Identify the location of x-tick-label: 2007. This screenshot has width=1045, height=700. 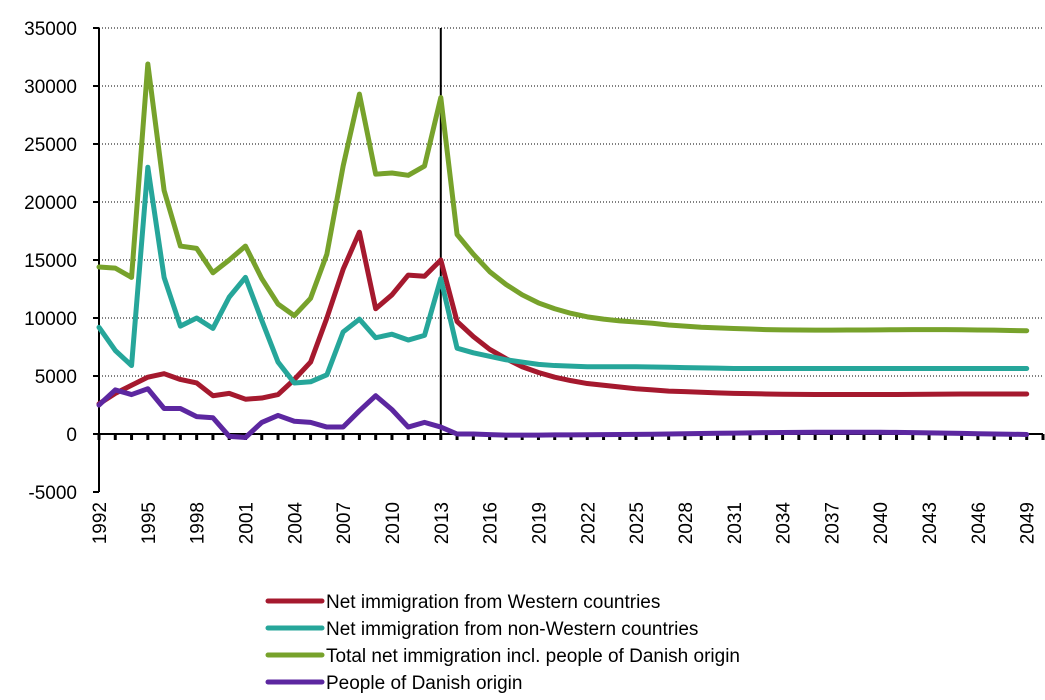
(344, 523).